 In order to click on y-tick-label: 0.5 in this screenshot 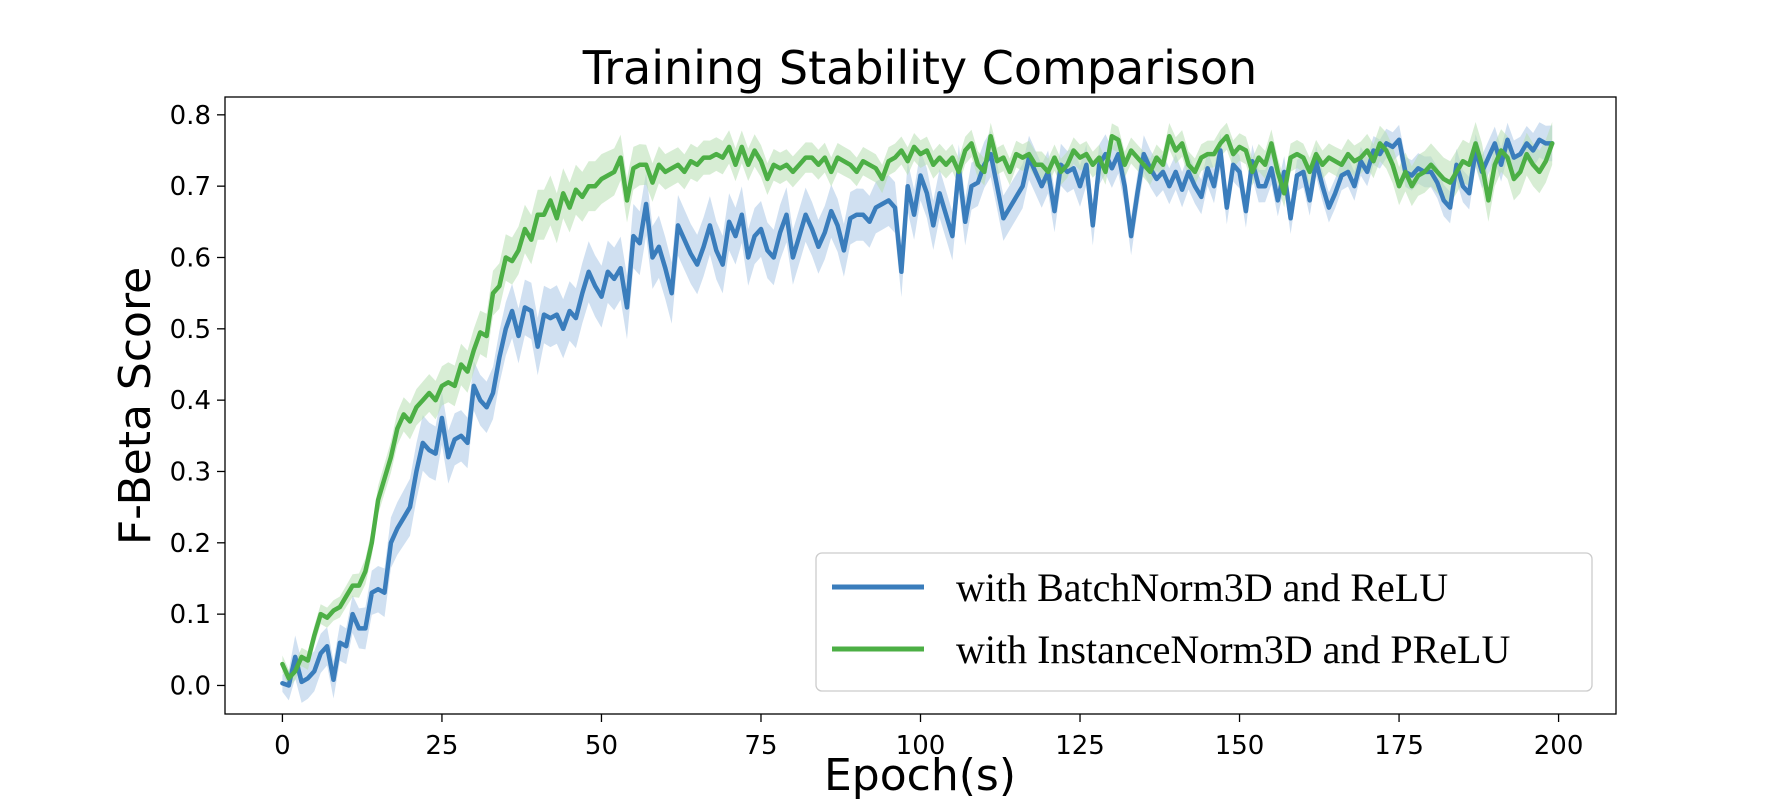, I will do `click(190, 330)`.